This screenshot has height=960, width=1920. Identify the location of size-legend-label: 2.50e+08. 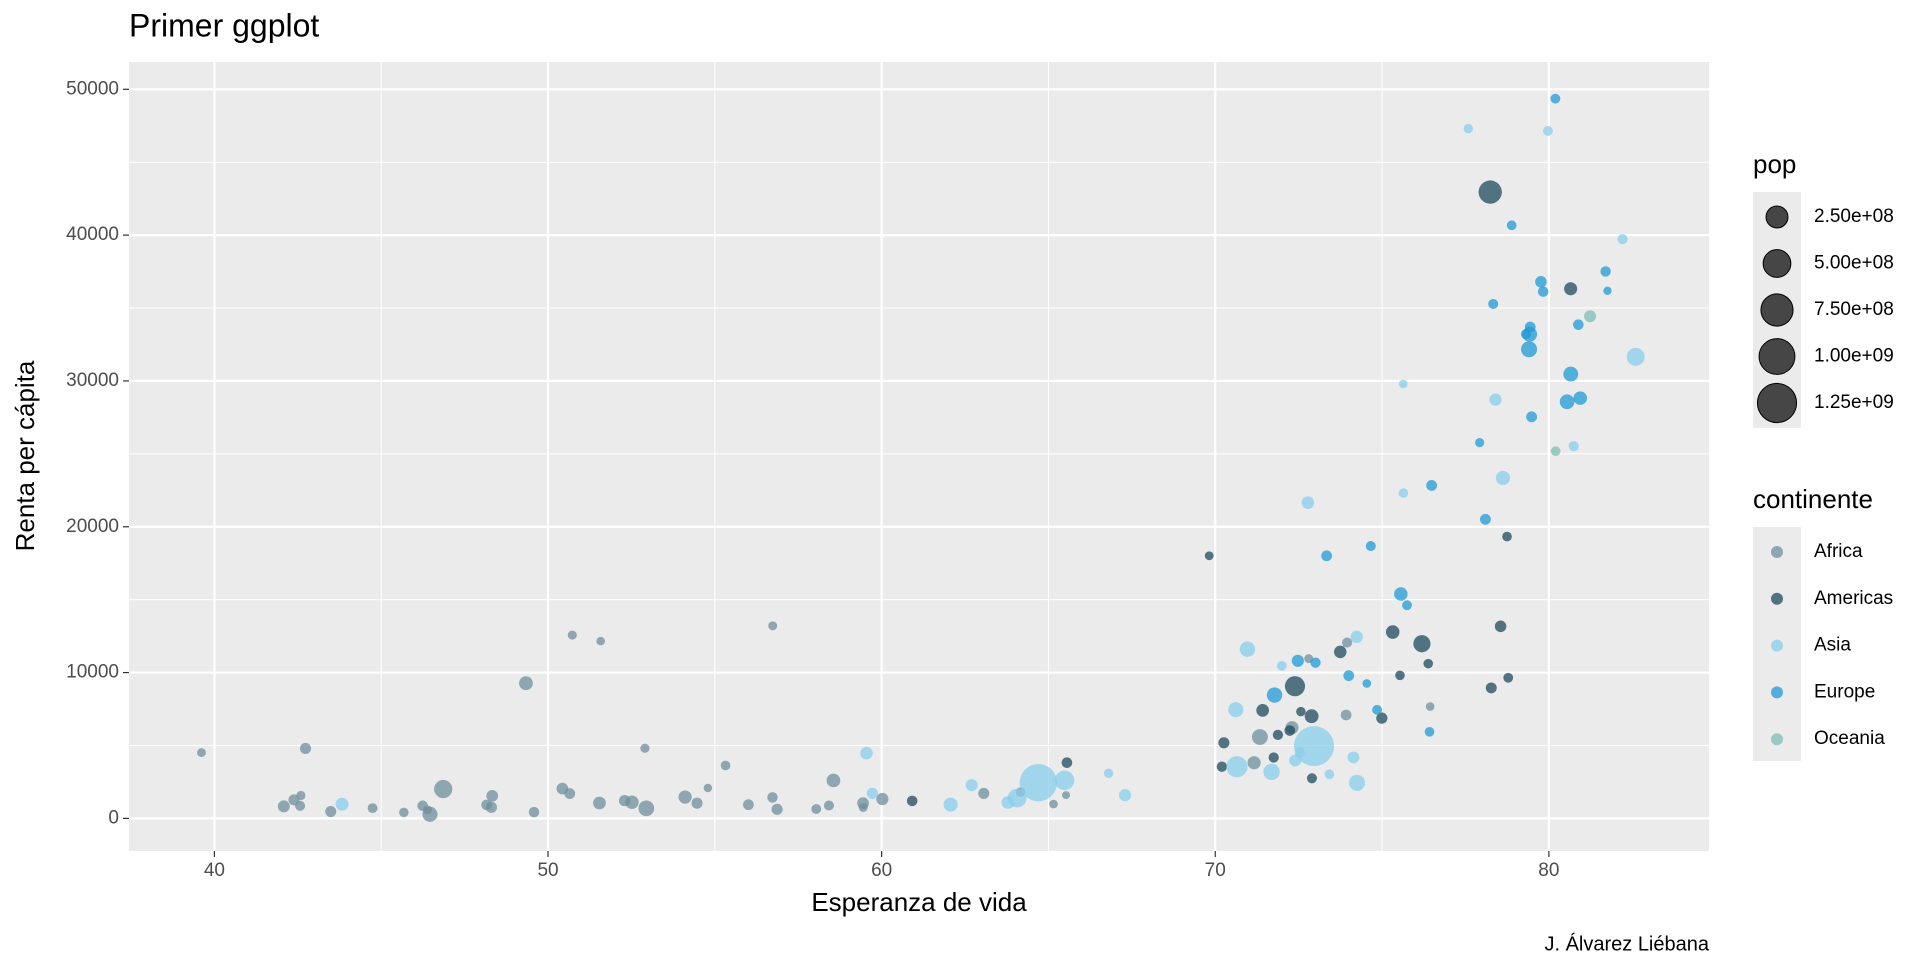
(1854, 216).